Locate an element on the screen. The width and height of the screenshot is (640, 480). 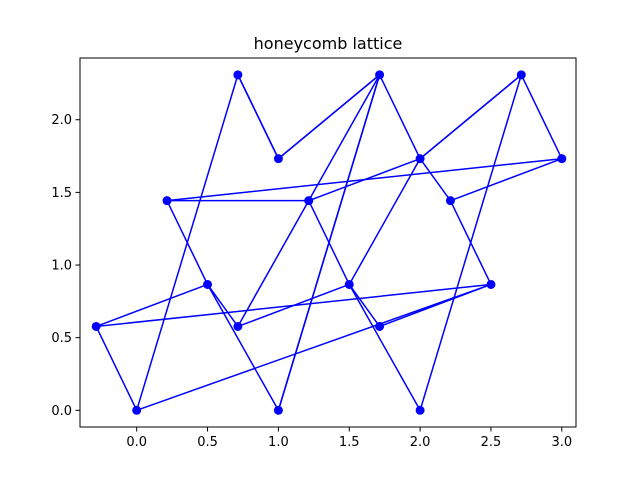
x-tick-label: 1.0 is located at coordinates (278, 442).